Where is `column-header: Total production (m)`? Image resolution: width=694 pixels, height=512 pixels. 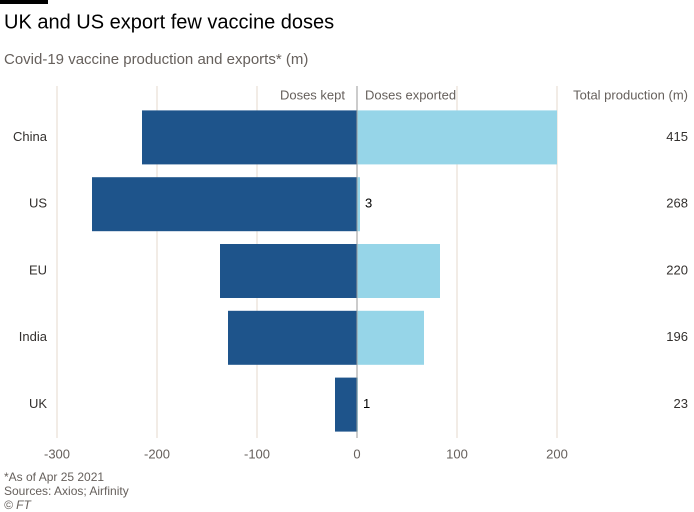
column-header: Total production (m) is located at coordinates (630, 94).